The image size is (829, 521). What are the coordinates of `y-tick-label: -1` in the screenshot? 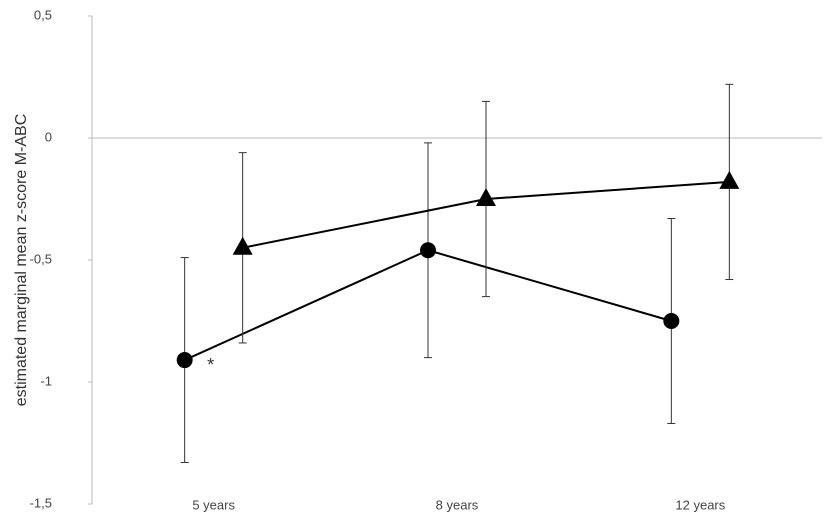 It's located at (46, 380).